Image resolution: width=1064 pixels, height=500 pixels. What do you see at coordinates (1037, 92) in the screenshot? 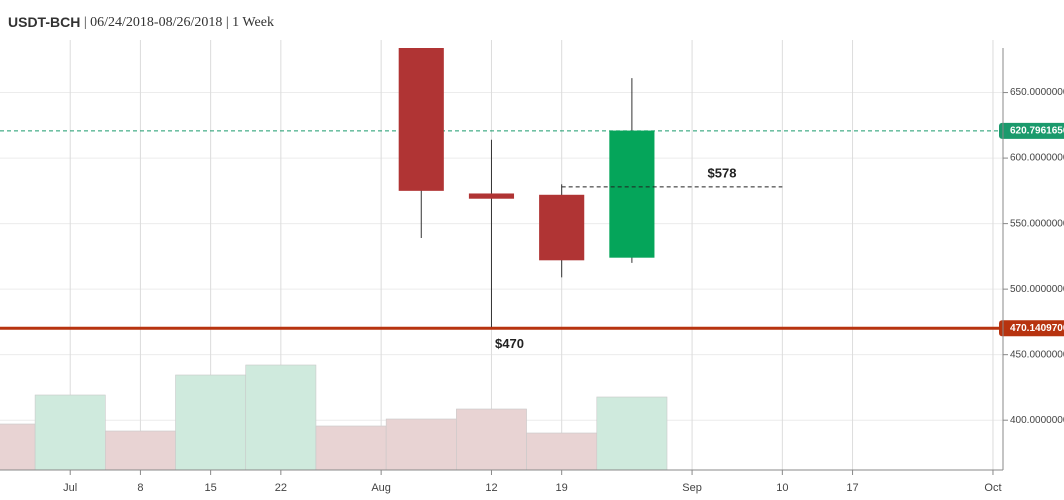
I see `y-tick-label: 650.0000000` at bounding box center [1037, 92].